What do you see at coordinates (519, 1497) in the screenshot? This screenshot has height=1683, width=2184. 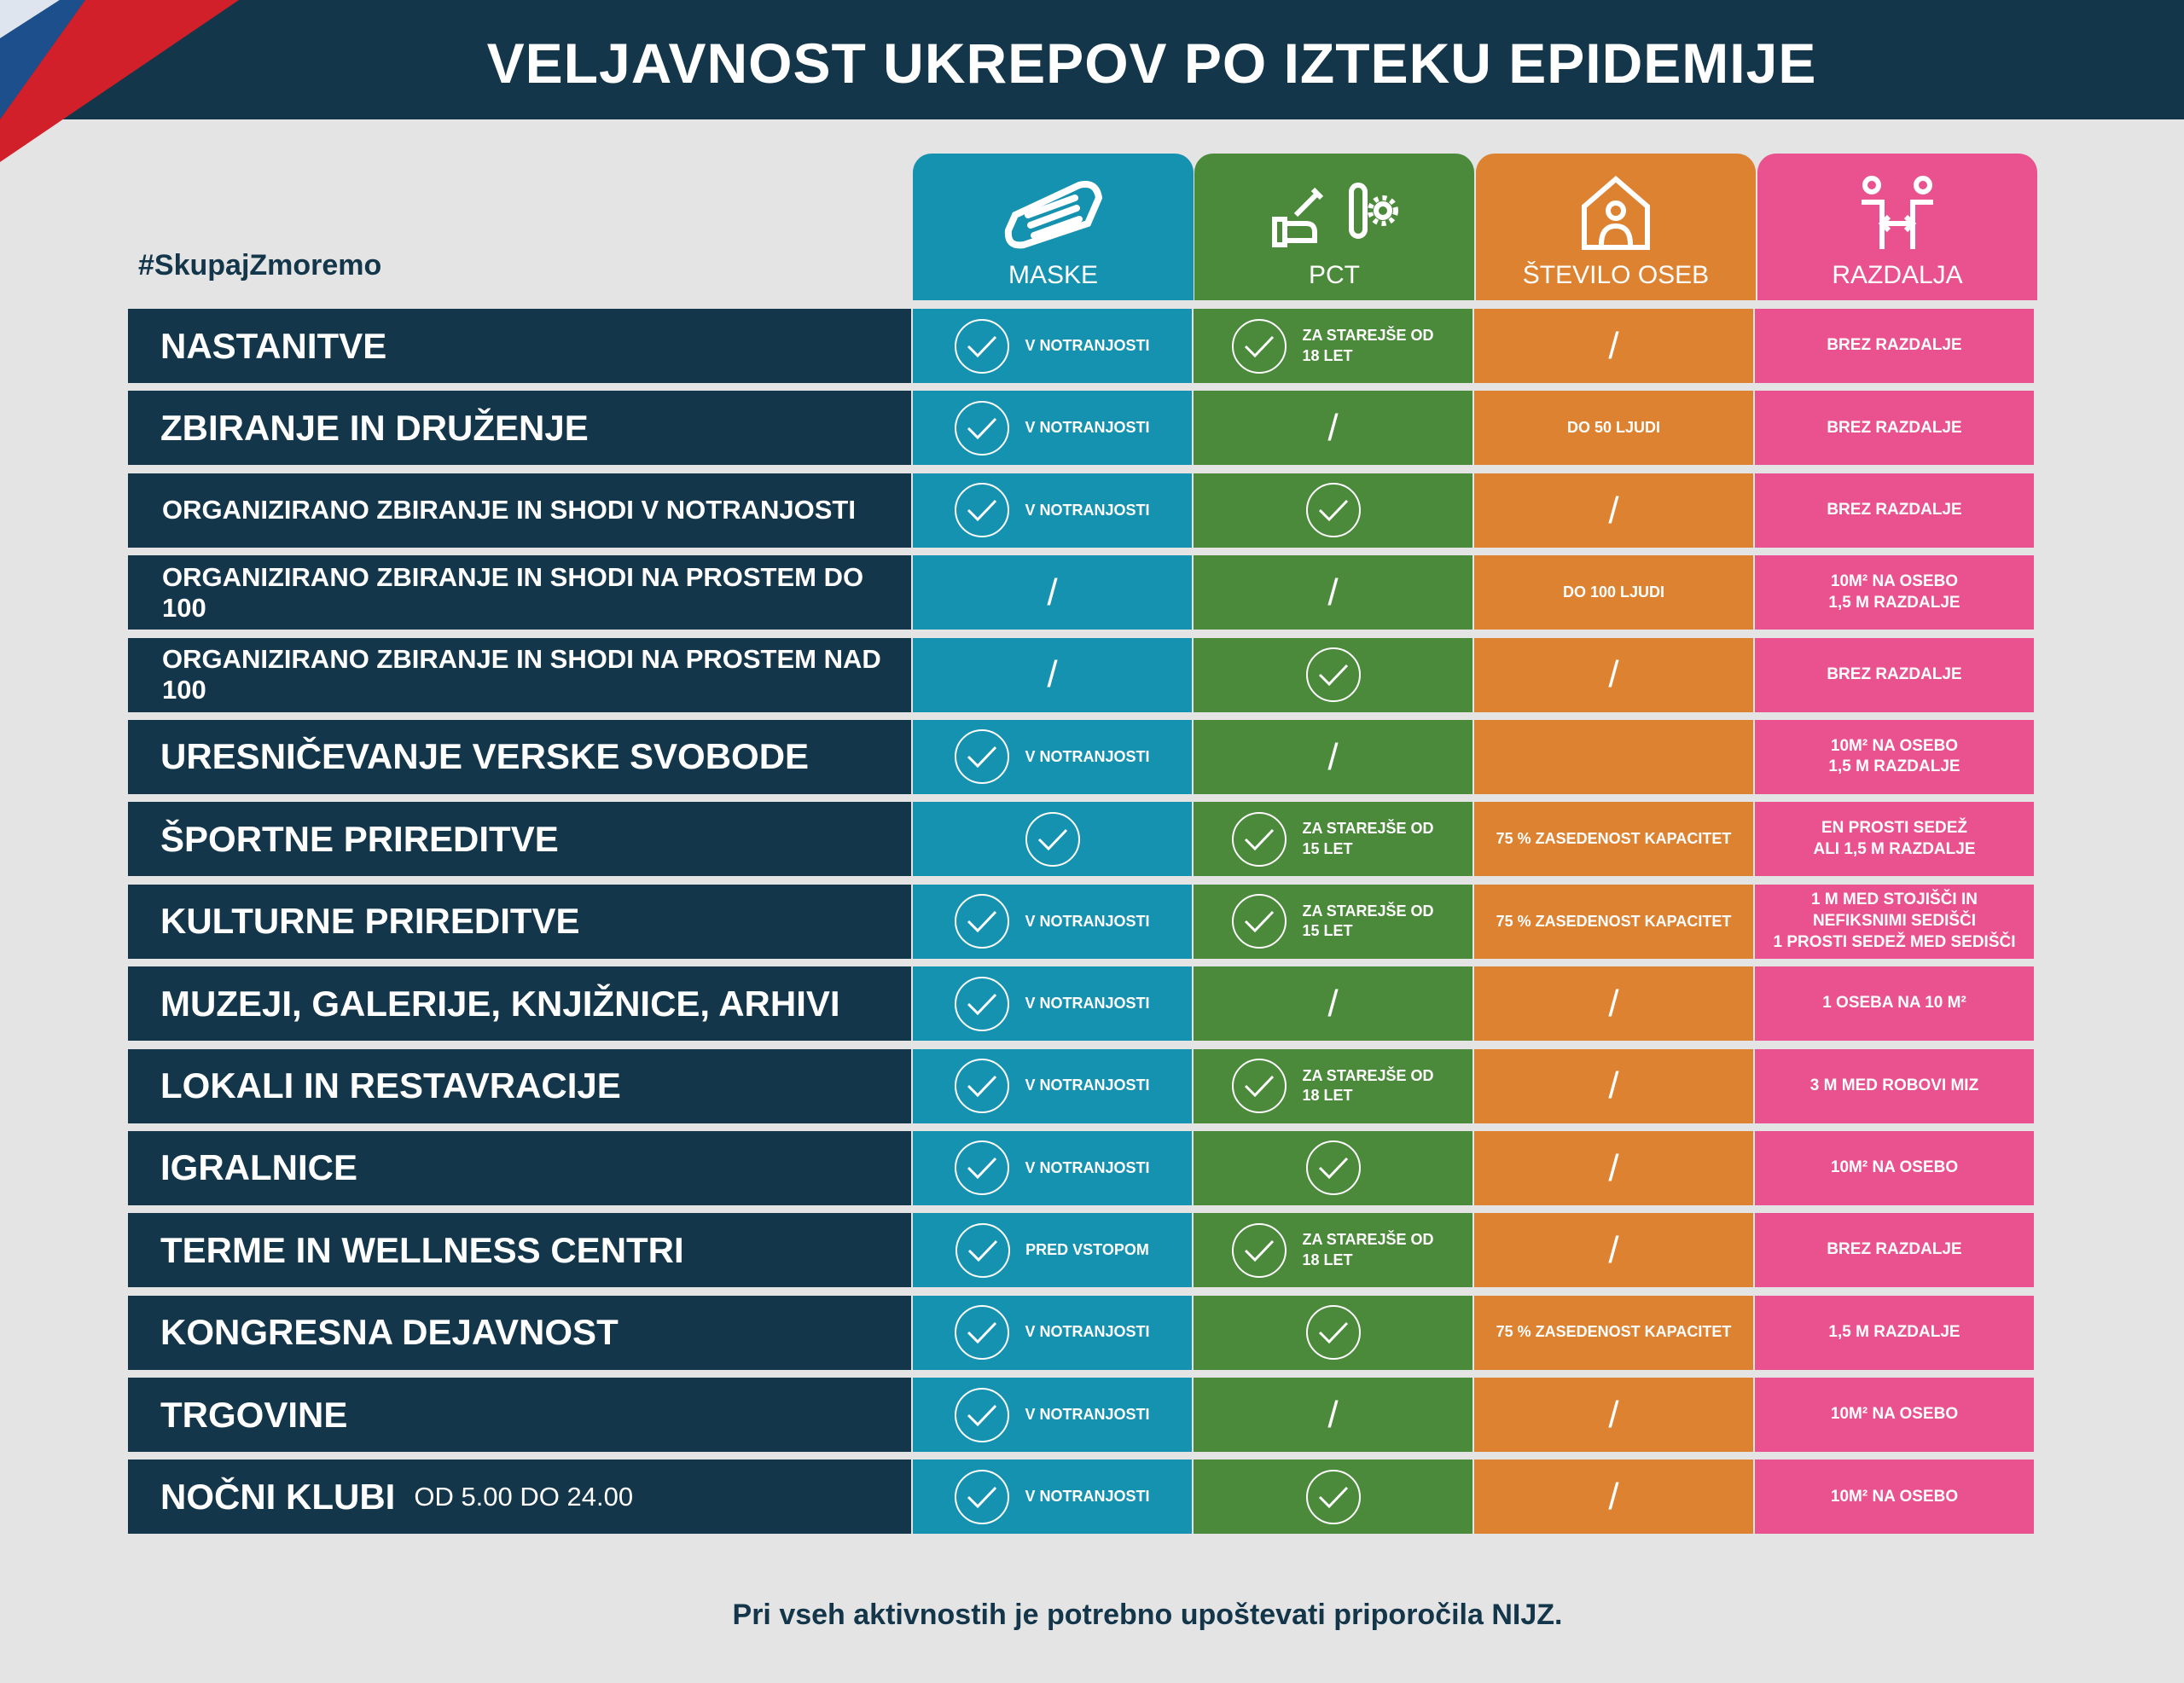 I see `row-label: NOČNI KLUBI OD 5.00 DO 24.00` at bounding box center [519, 1497].